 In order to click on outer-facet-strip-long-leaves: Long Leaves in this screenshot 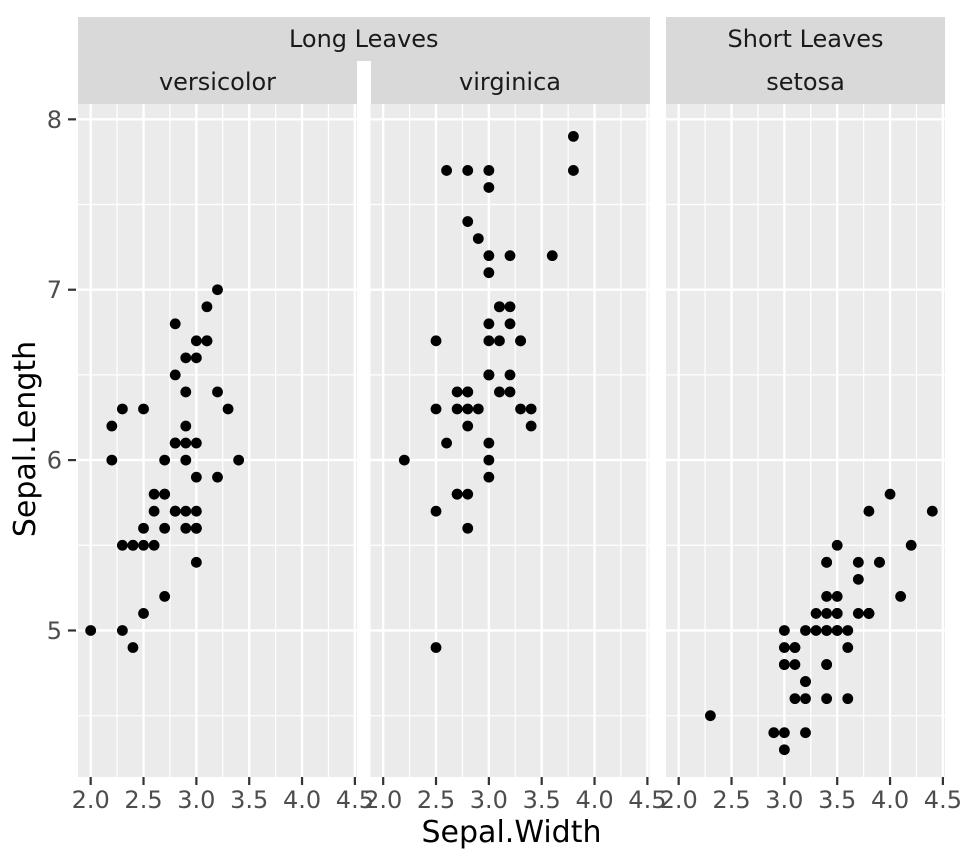, I will do `click(364, 39)`.